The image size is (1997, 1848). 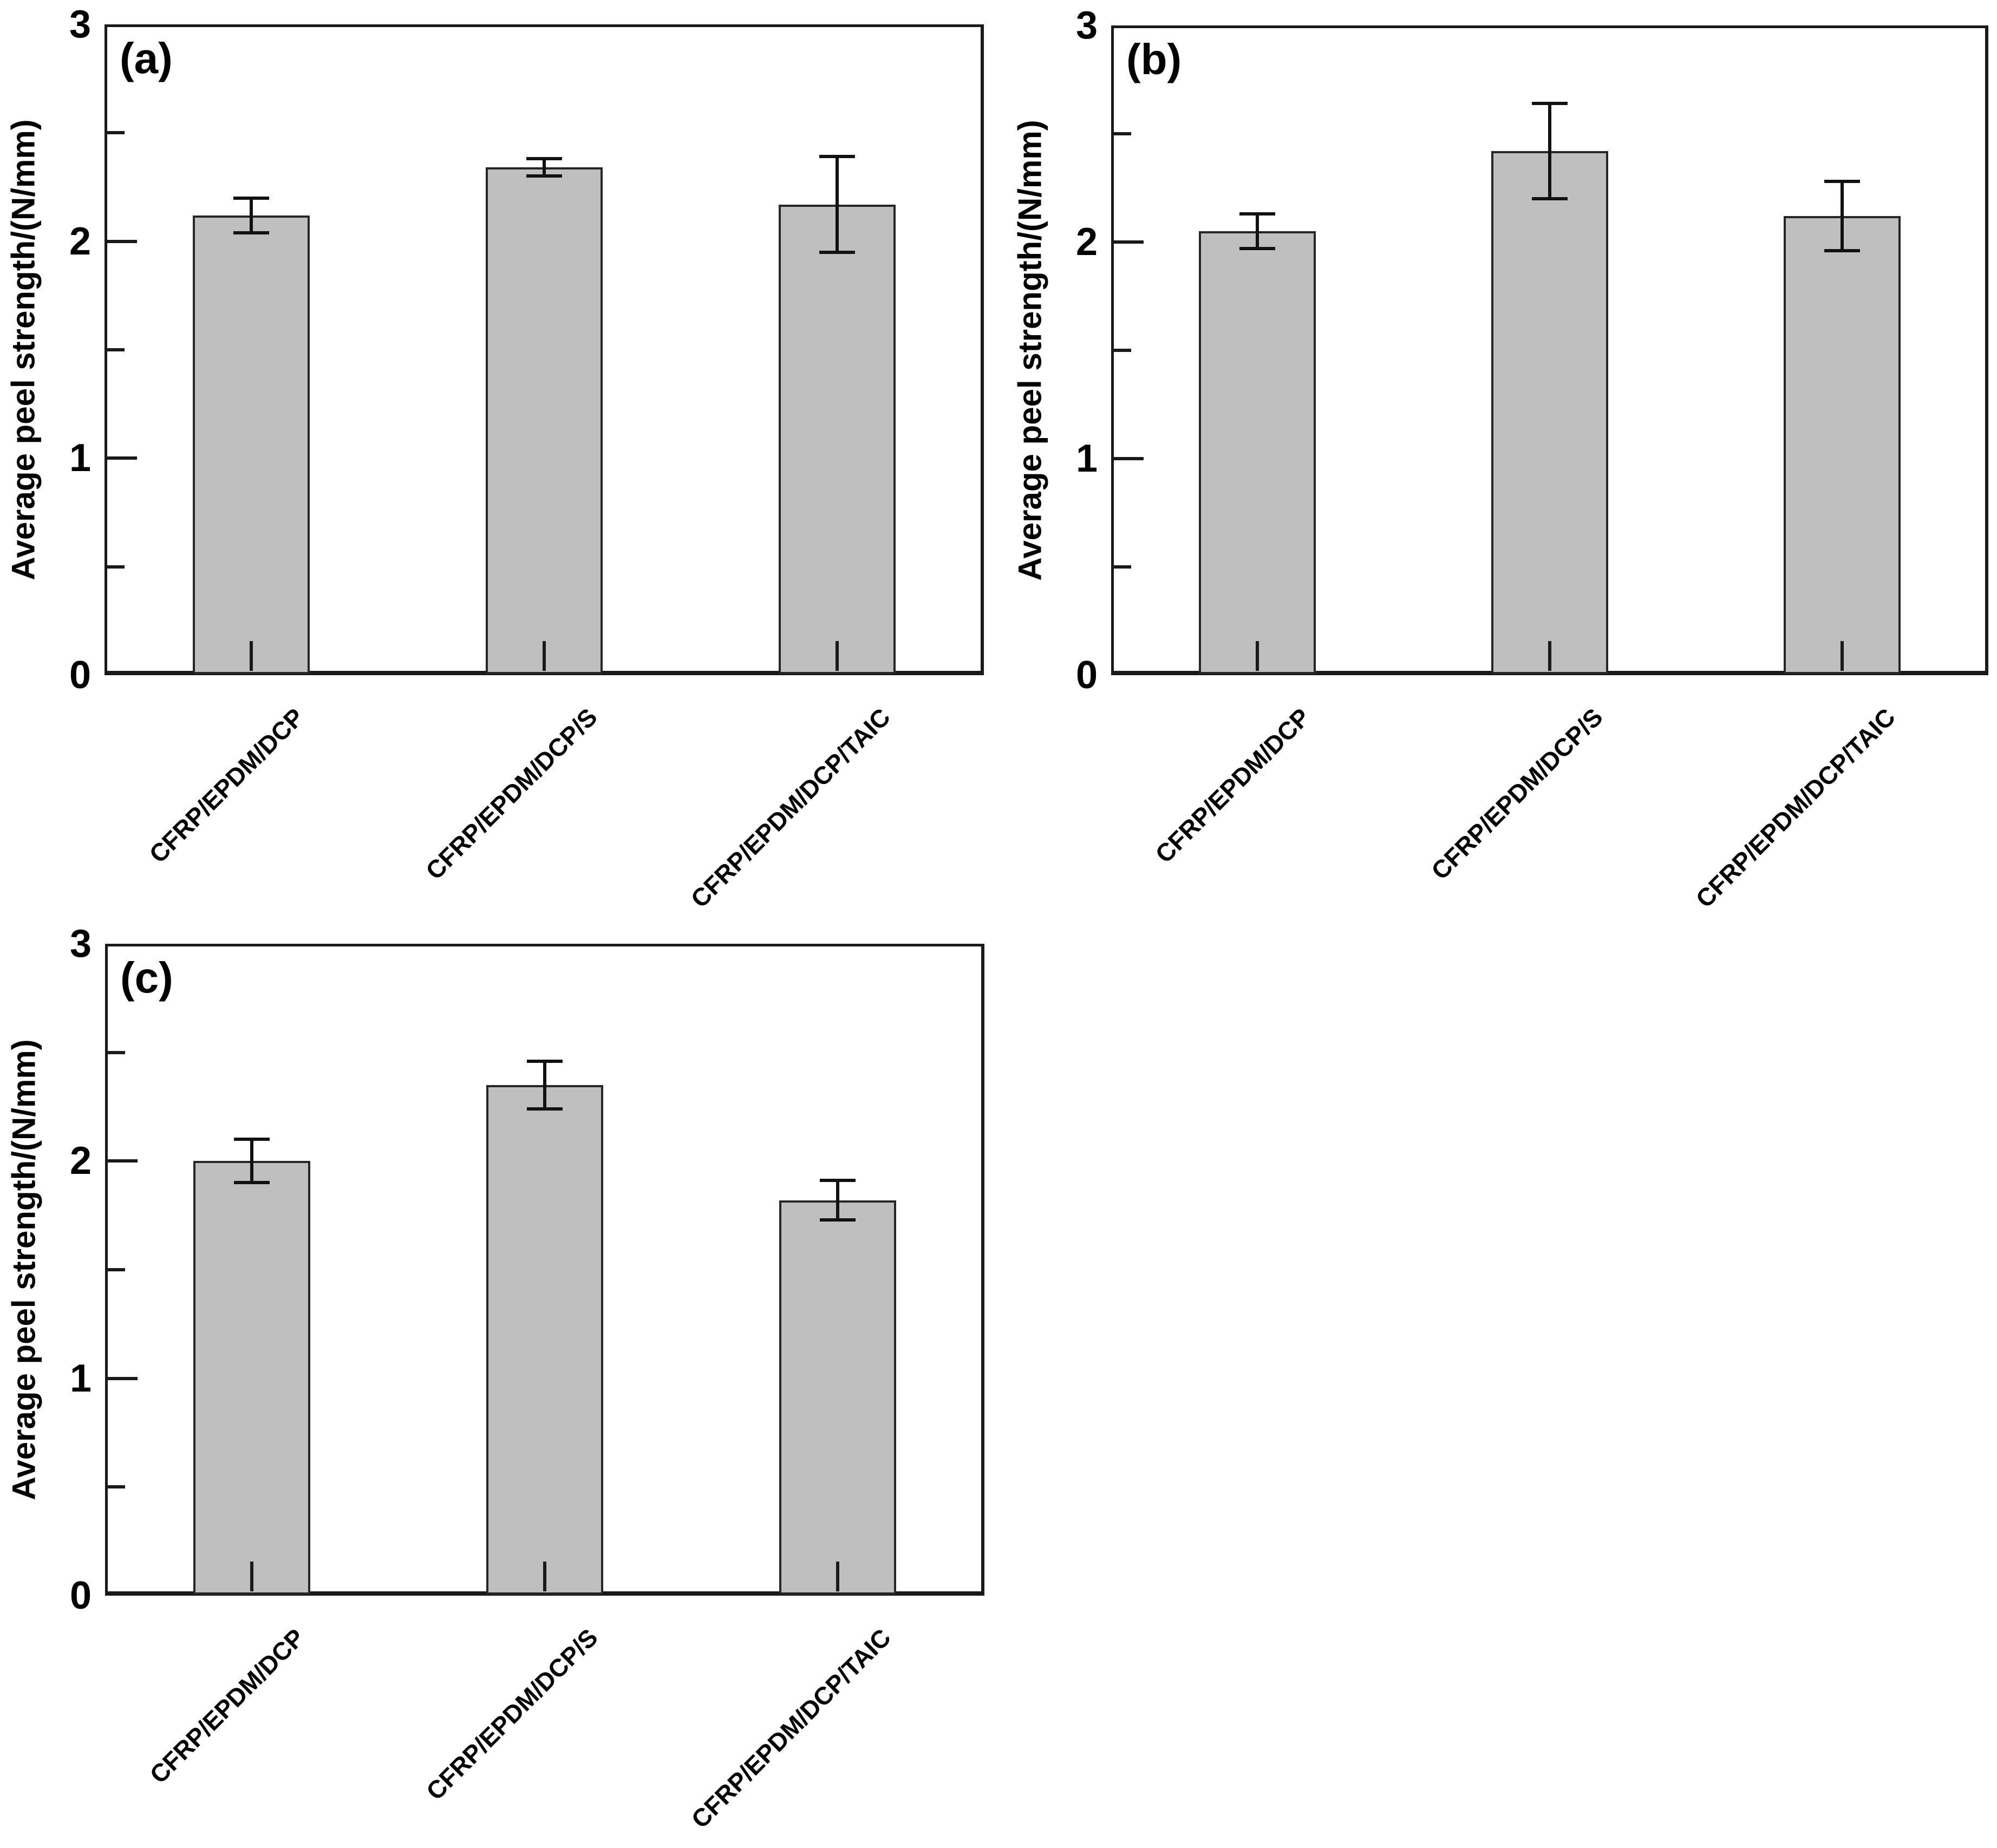 What do you see at coordinates (147, 978) in the screenshot?
I see `panel-letter: (c)` at bounding box center [147, 978].